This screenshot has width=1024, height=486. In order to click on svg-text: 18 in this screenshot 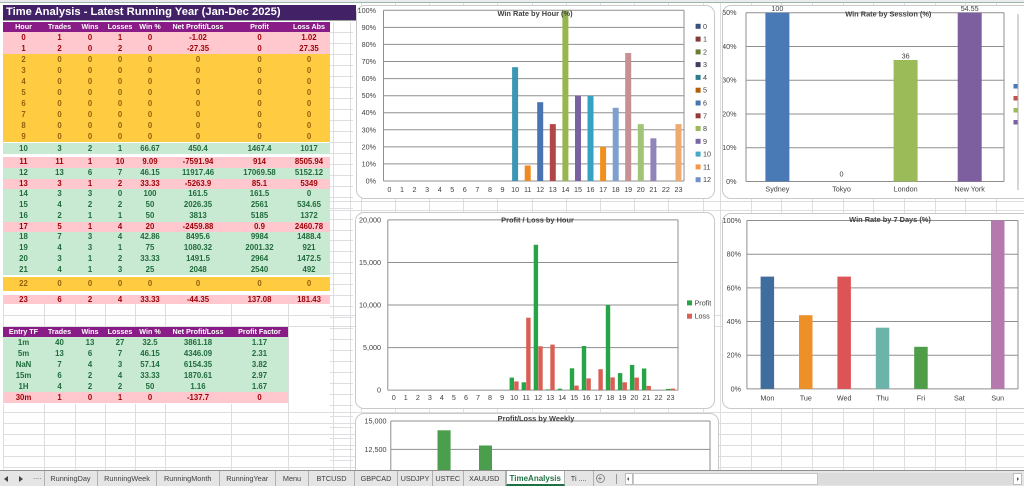, I will do `click(610, 397)`.